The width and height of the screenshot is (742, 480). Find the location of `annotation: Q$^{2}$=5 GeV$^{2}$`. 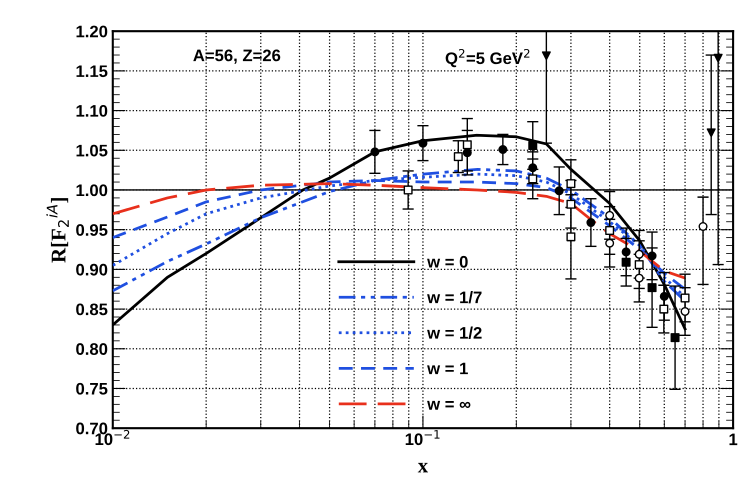

annotation: Q$^{2}$=5 GeV$^{2}$ is located at coordinates (488, 58).